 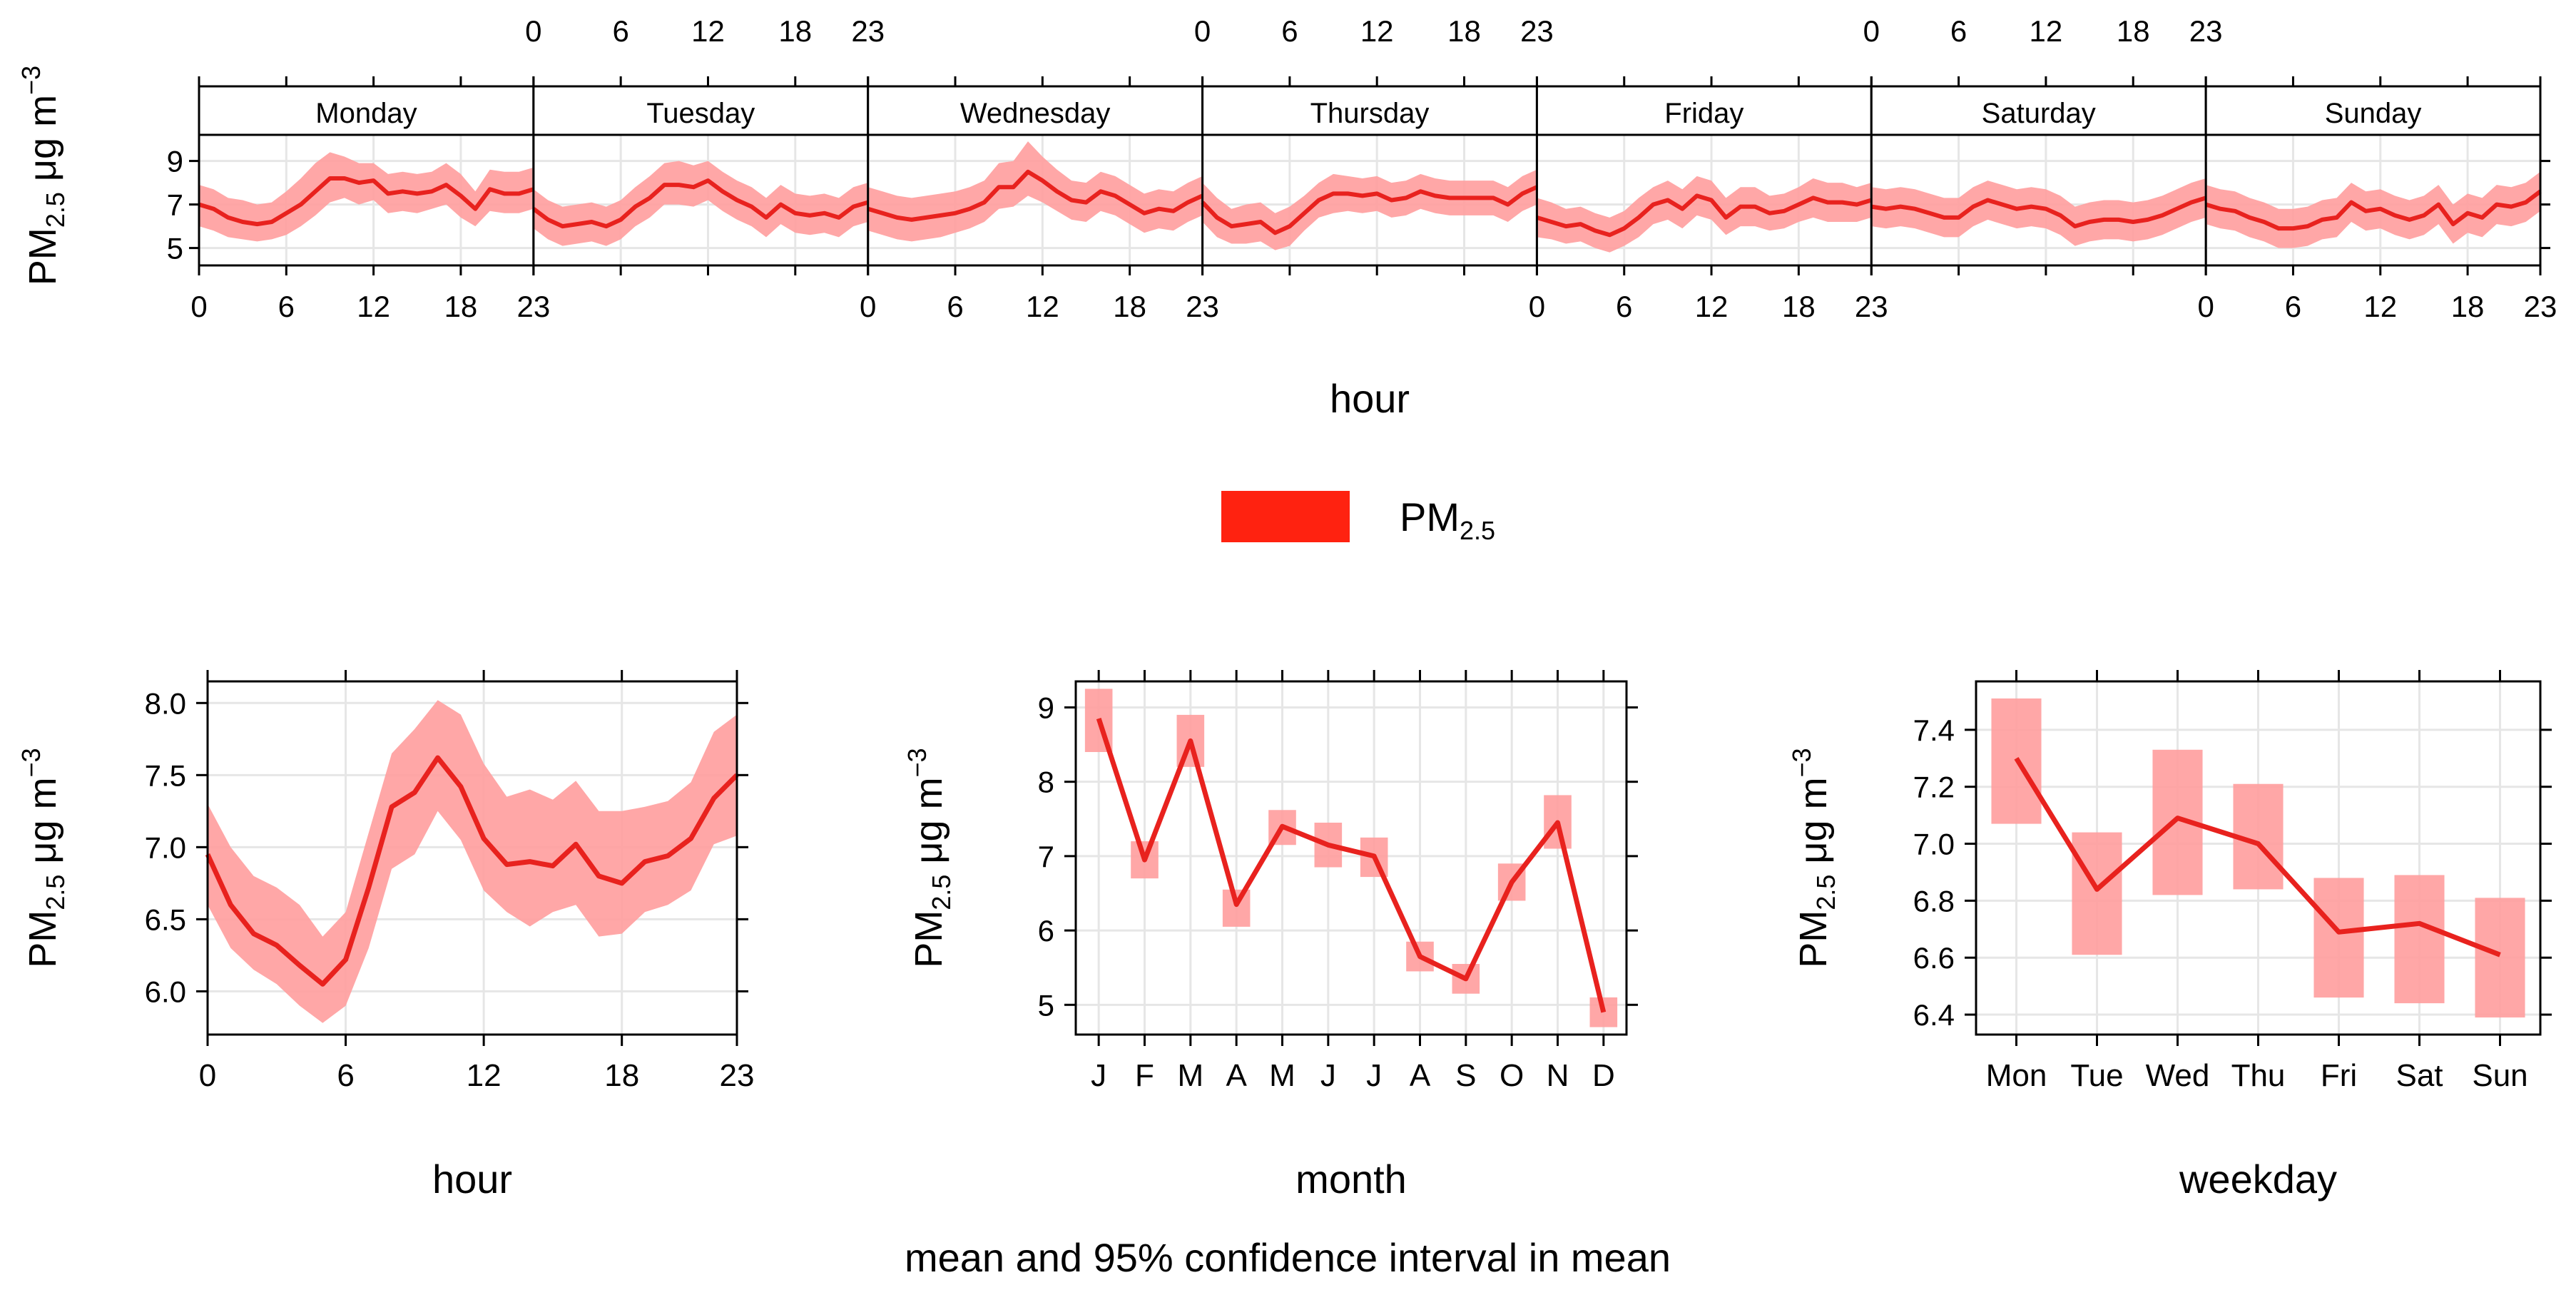 I want to click on tick-label: N, so click(x=1558, y=1076).